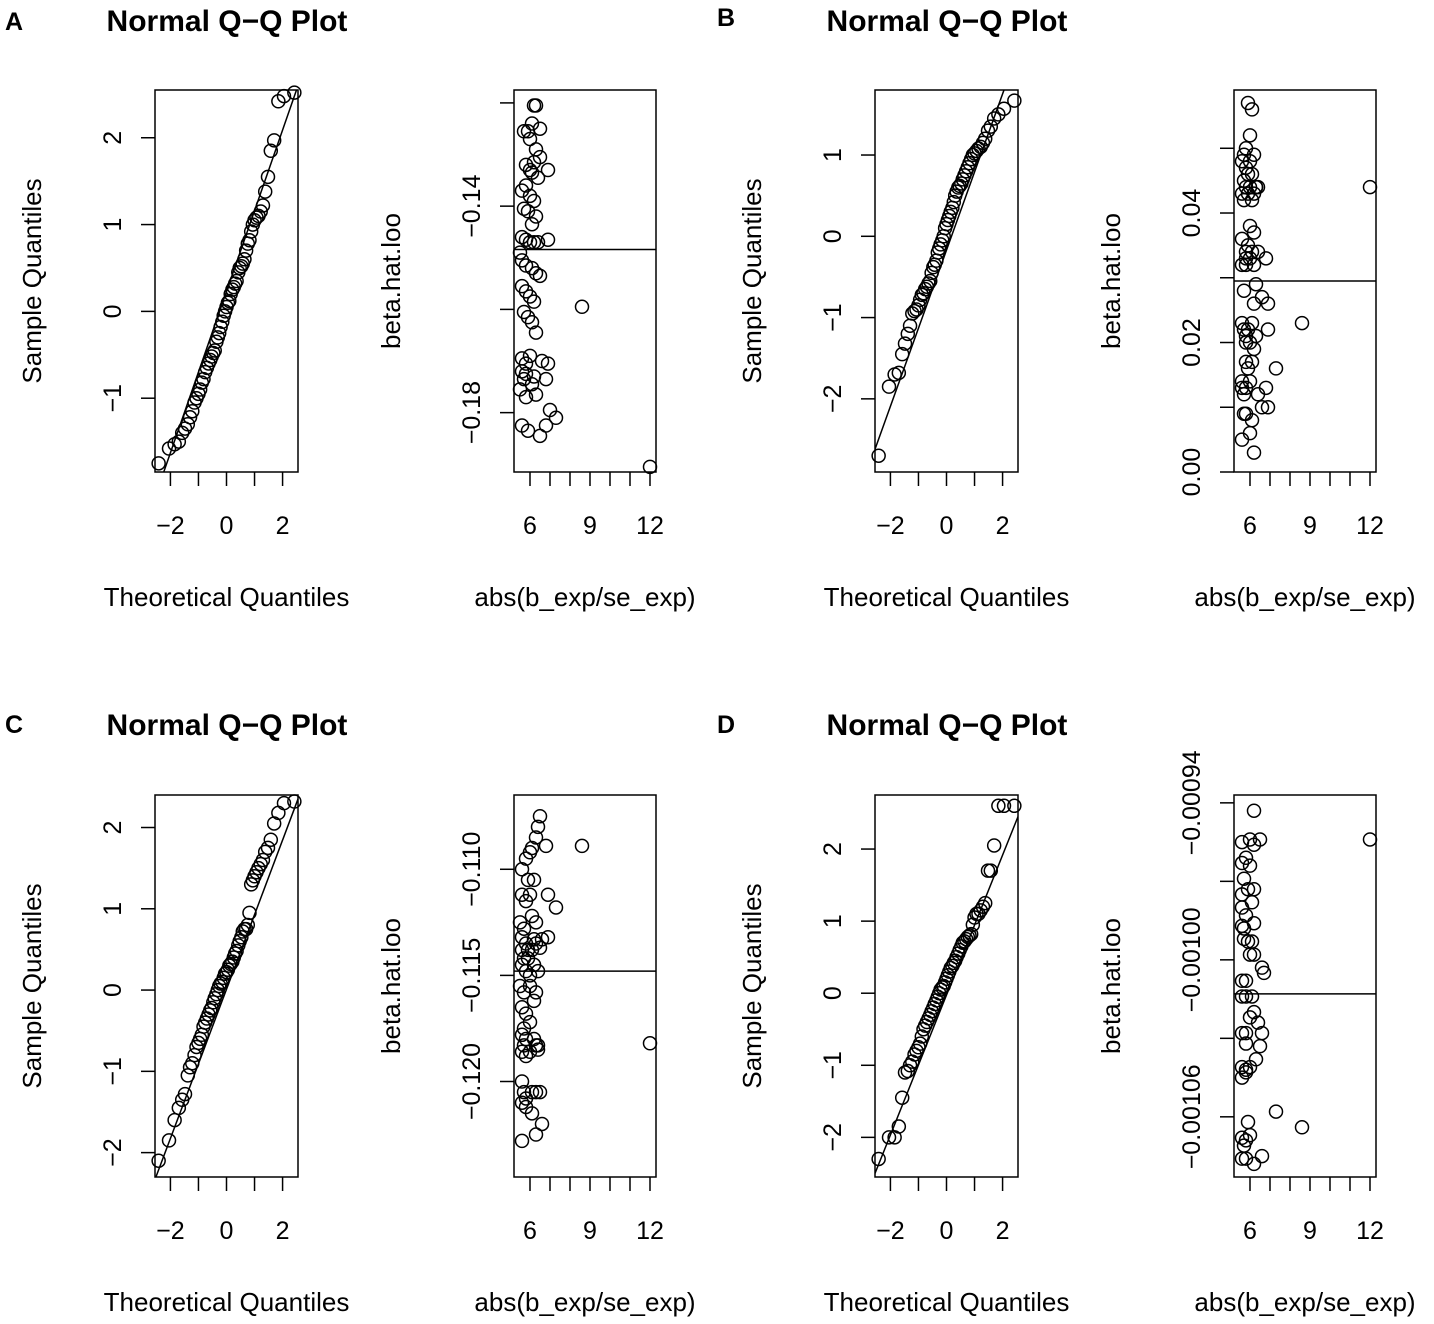 Image resolution: width=1434 pixels, height=1324 pixels. I want to click on panel-c-title: Normal Q−Q Plot, so click(227, 725).